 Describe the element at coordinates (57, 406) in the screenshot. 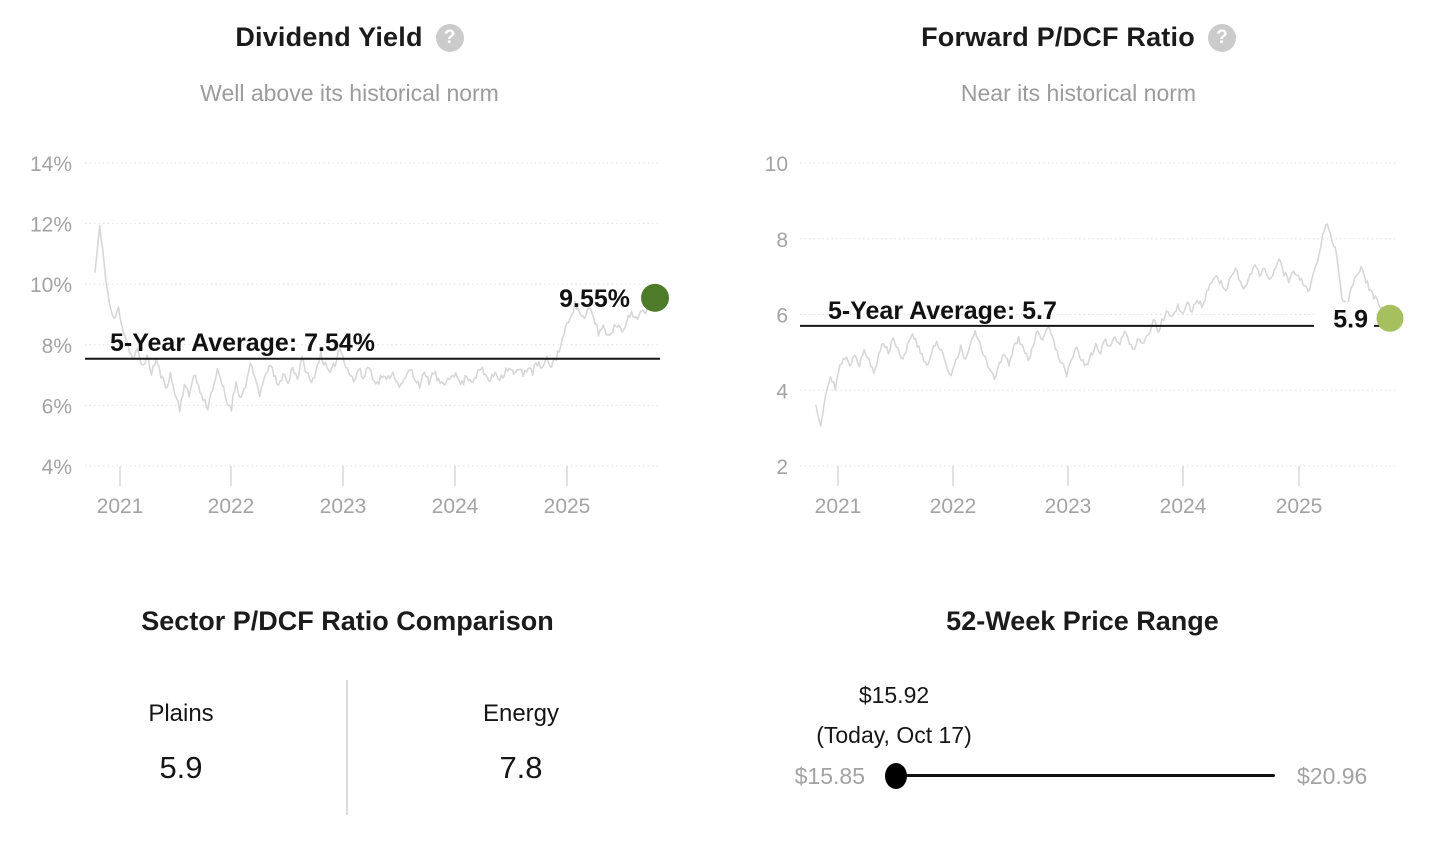

I see `svg-text: 6%` at that location.